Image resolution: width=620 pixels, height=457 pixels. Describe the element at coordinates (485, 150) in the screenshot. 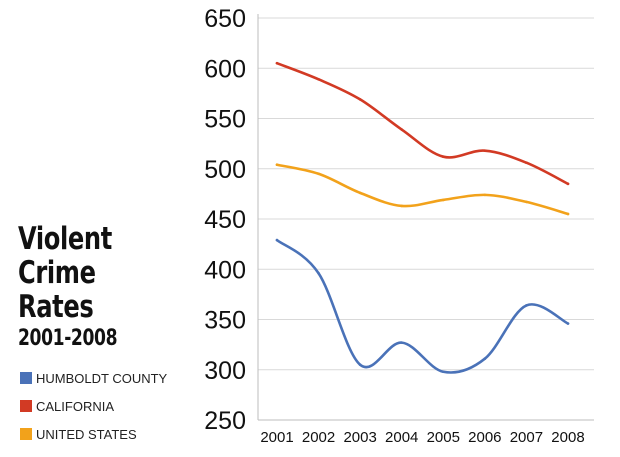

I see `data-point-california-2006` at that location.